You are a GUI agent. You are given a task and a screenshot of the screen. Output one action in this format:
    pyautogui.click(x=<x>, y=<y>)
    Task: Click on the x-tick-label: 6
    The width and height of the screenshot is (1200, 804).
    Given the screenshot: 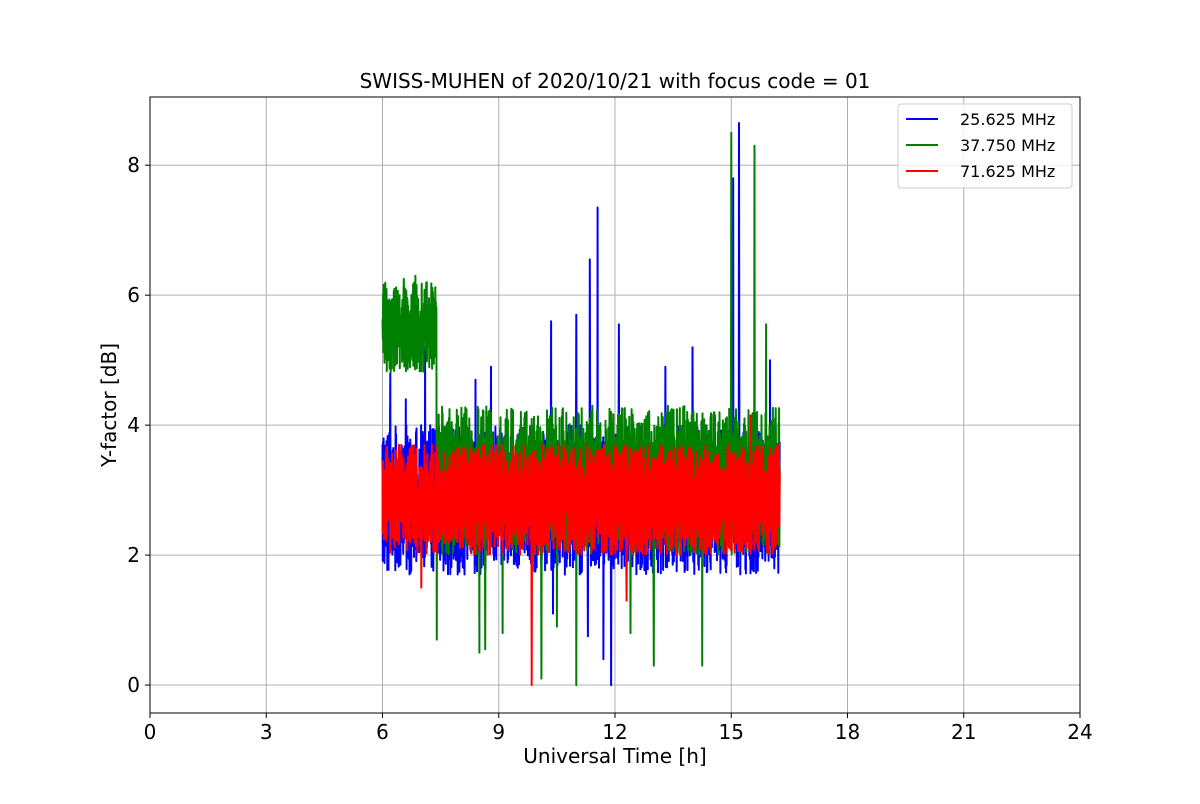 What is the action you would take?
    pyautogui.click(x=382, y=732)
    